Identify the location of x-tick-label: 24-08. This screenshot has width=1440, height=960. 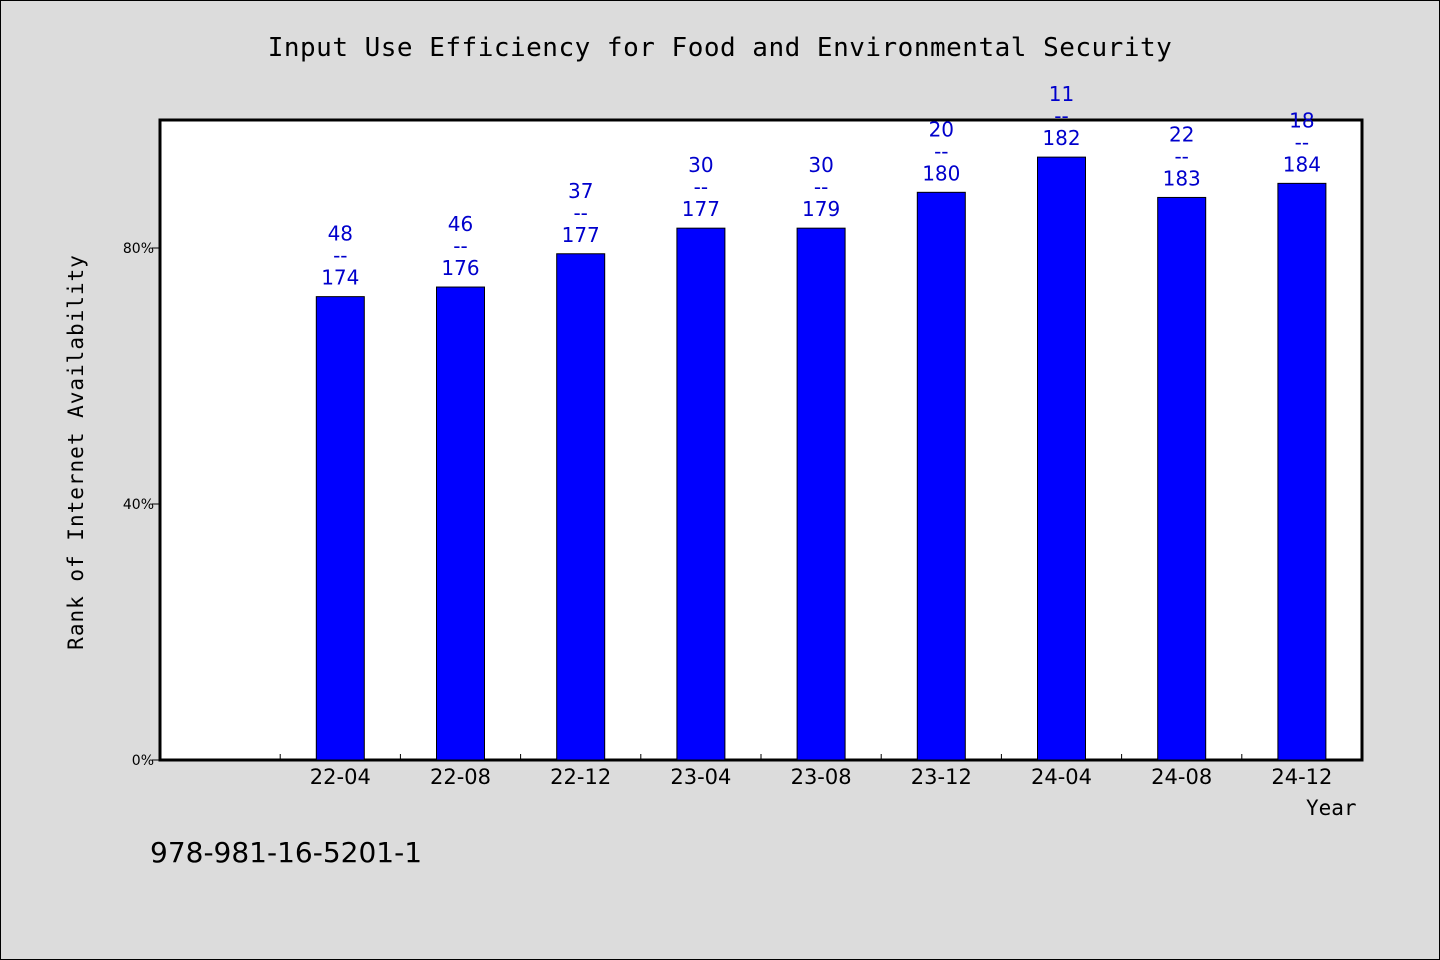
(1181, 777).